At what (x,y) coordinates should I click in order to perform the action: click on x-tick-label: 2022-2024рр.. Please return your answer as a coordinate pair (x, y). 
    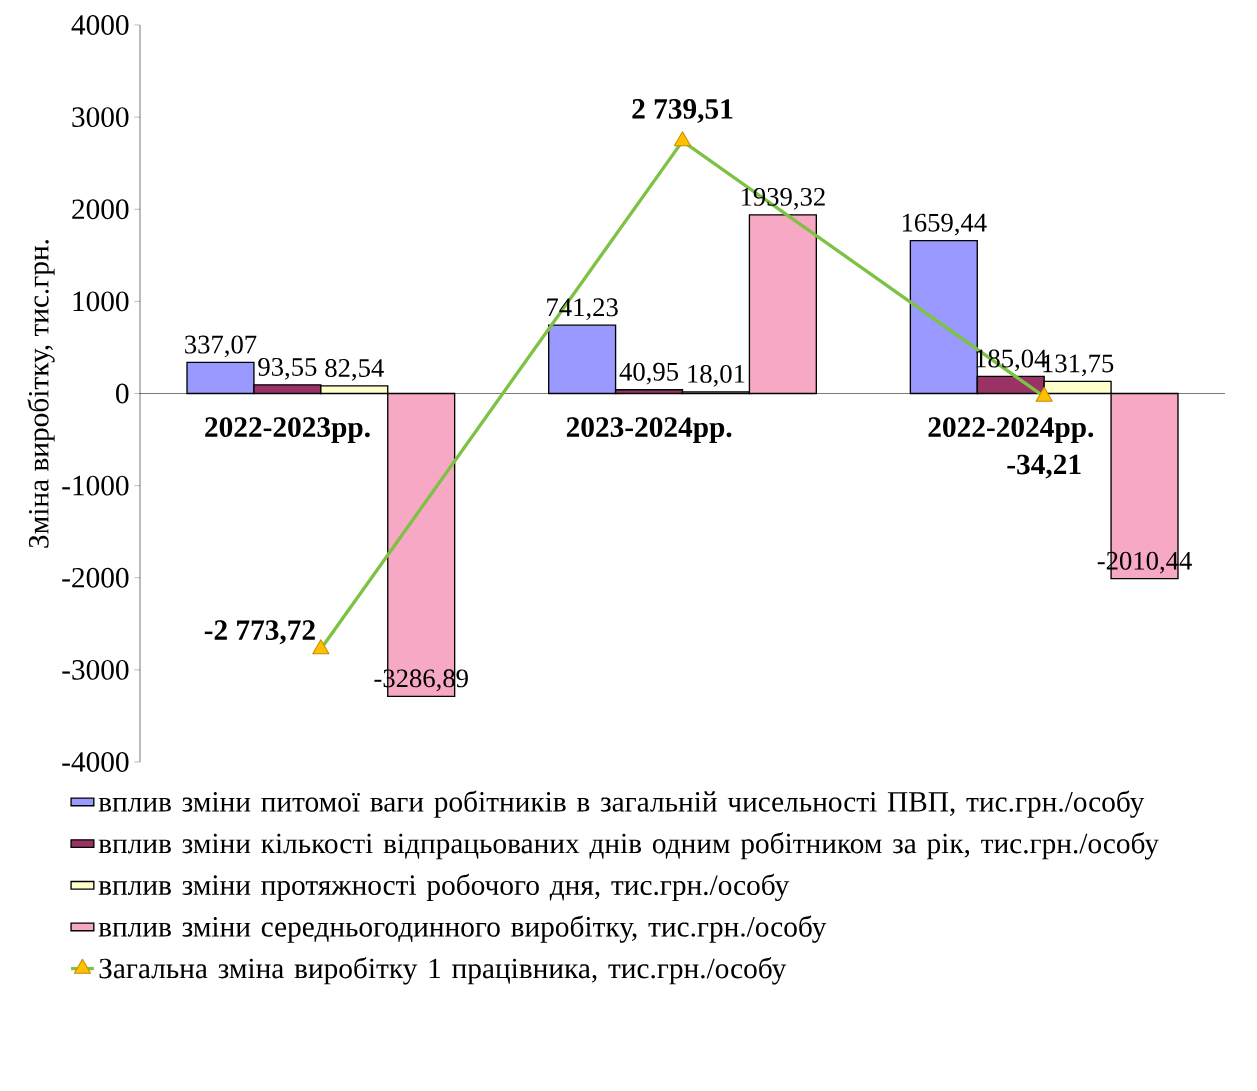
    Looking at the image, I should click on (1011, 430).